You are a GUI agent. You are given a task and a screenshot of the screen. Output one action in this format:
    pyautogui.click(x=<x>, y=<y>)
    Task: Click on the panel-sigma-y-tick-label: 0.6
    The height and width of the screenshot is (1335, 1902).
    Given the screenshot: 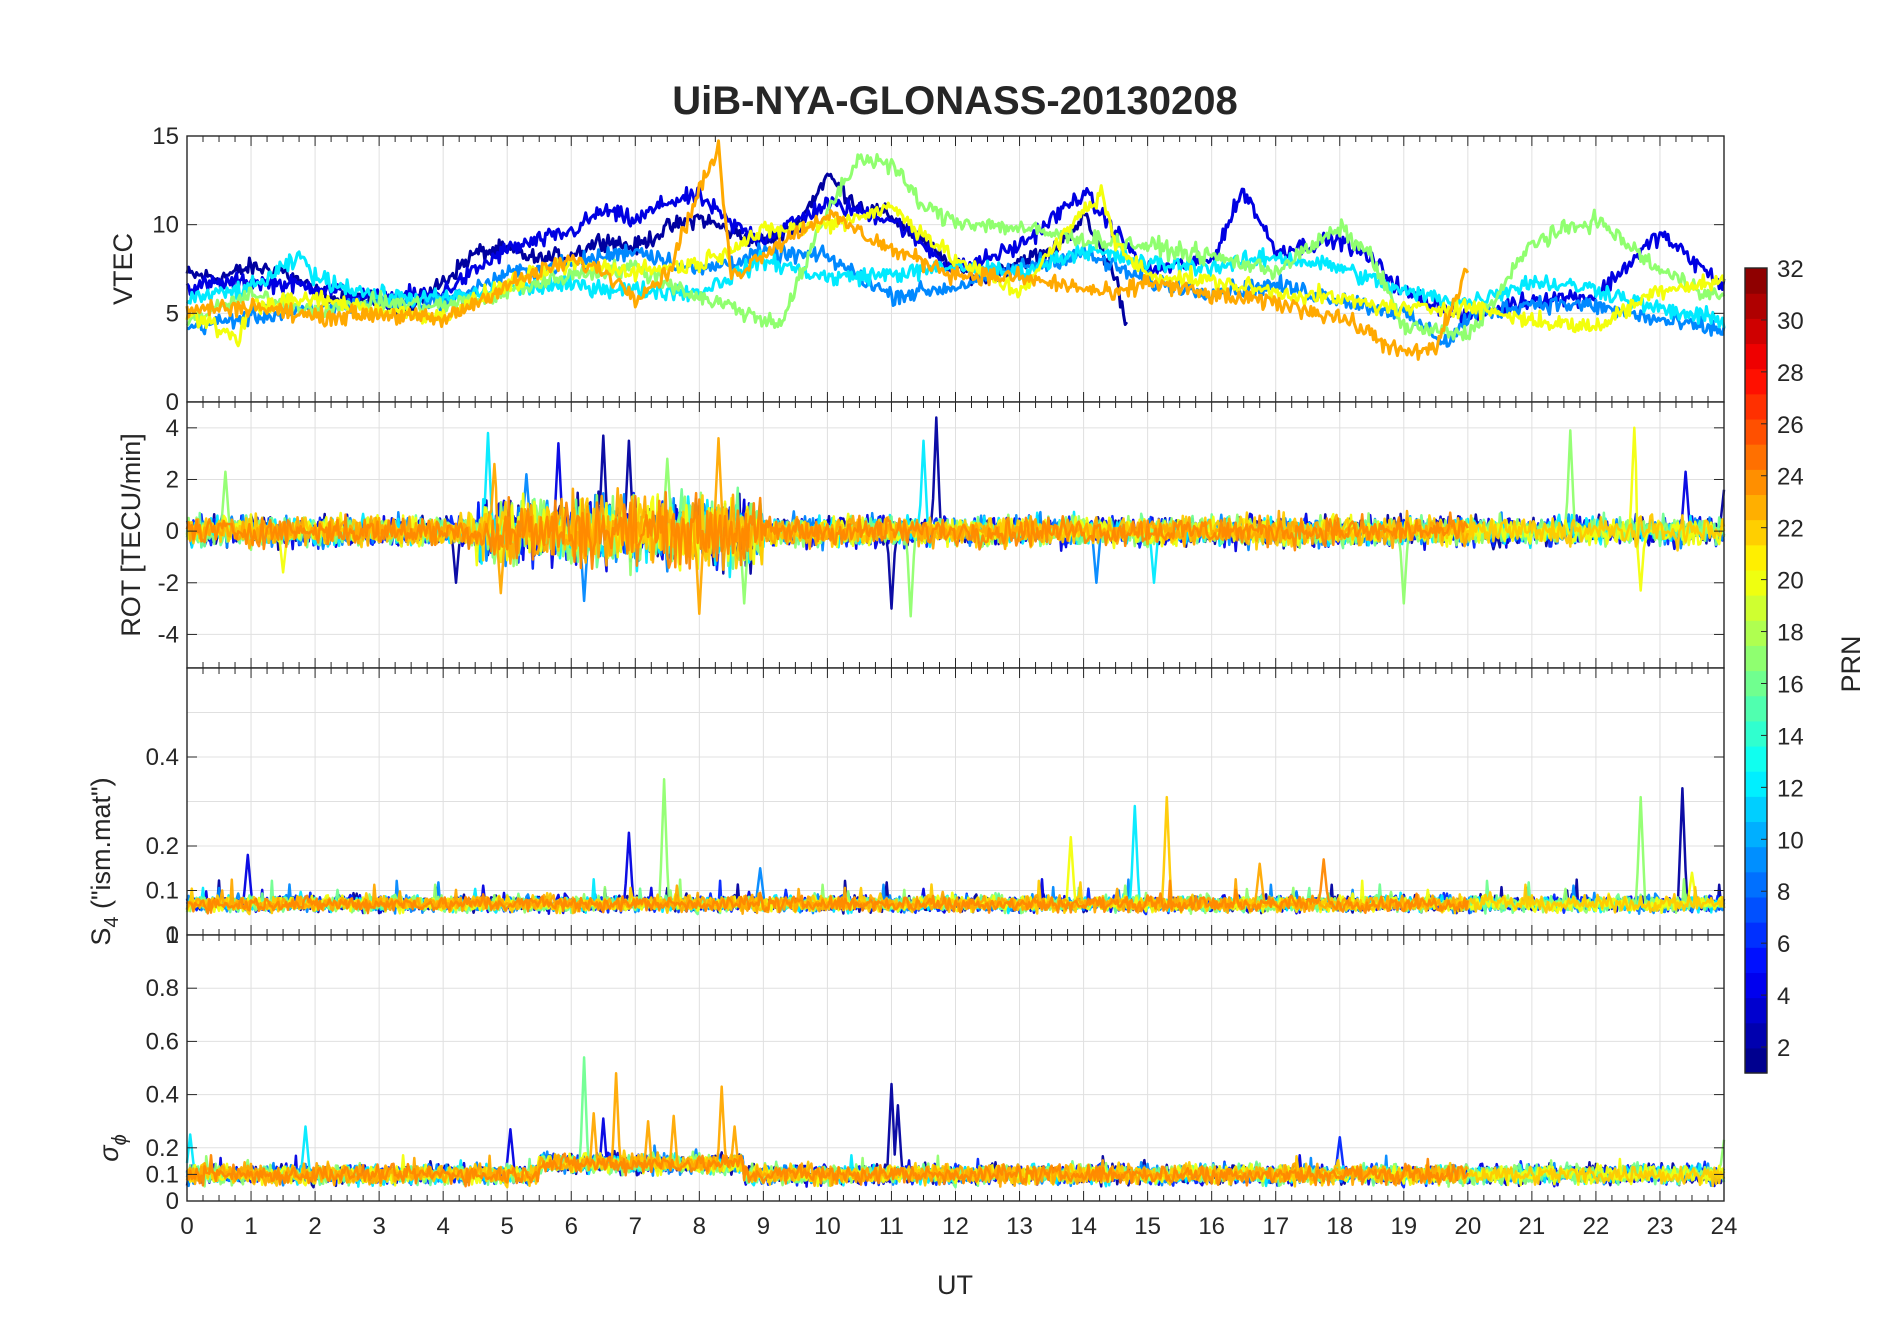 What is the action you would take?
    pyautogui.click(x=162, y=1041)
    